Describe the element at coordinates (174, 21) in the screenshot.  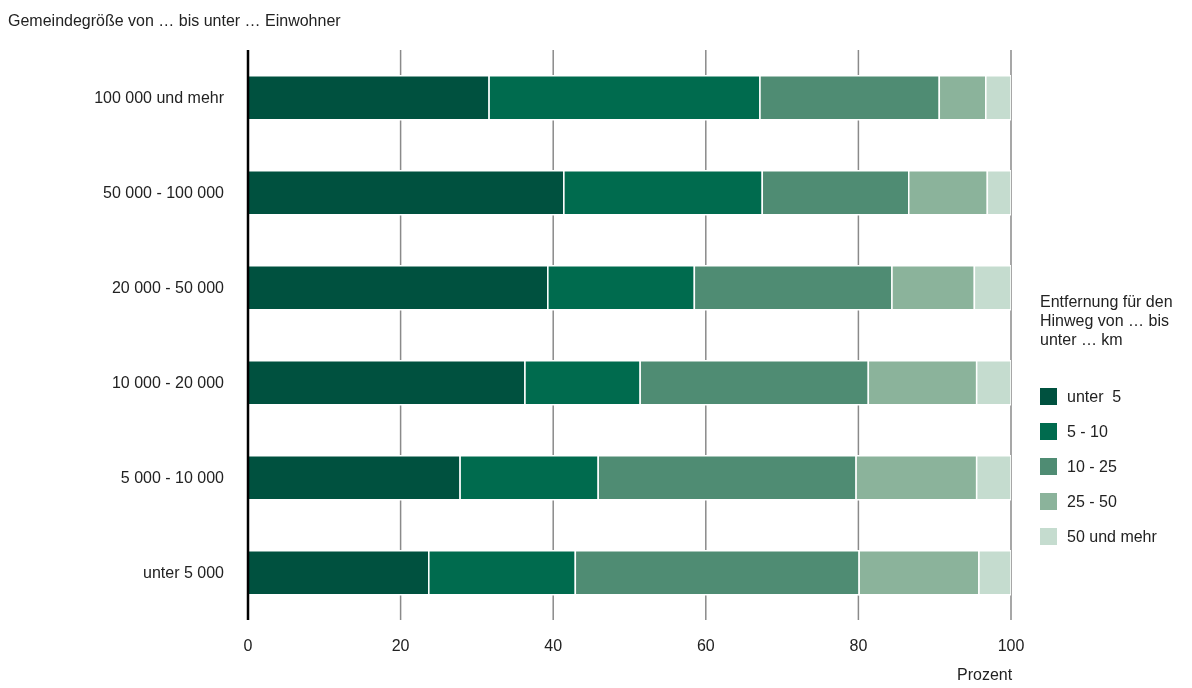
I see `chart-title: Gemeindegröße von … bis unter … Einwohner` at that location.